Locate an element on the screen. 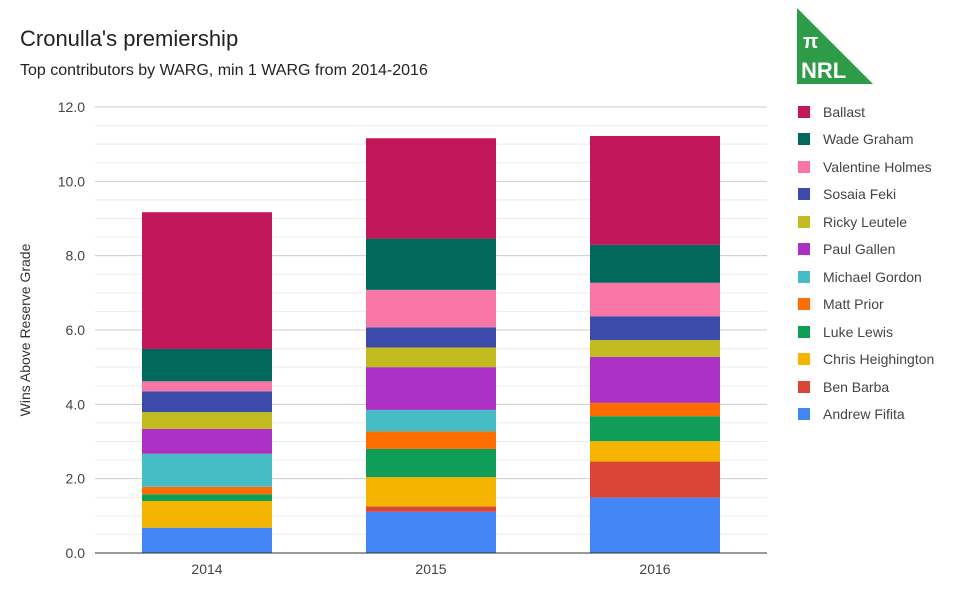 Image resolution: width=960 pixels, height=596 pixels. bar-segment-ricky-leutele-2015 is located at coordinates (431, 357).